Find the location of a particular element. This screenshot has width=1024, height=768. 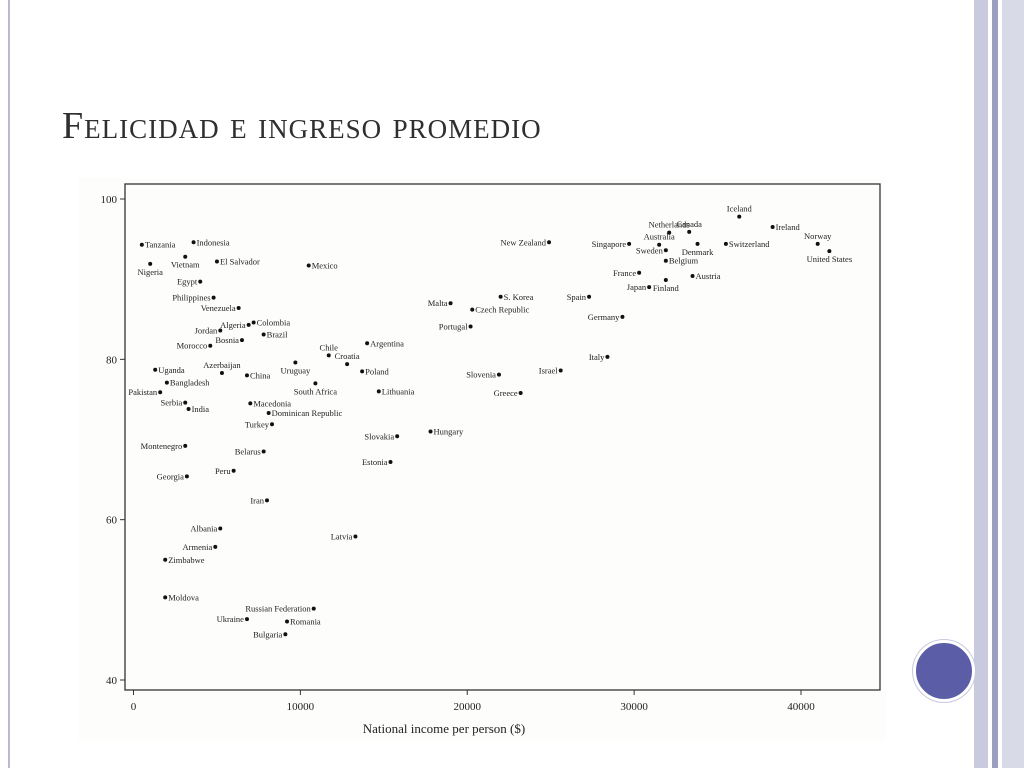

data-point-label: Denmark is located at coordinates (698, 252).